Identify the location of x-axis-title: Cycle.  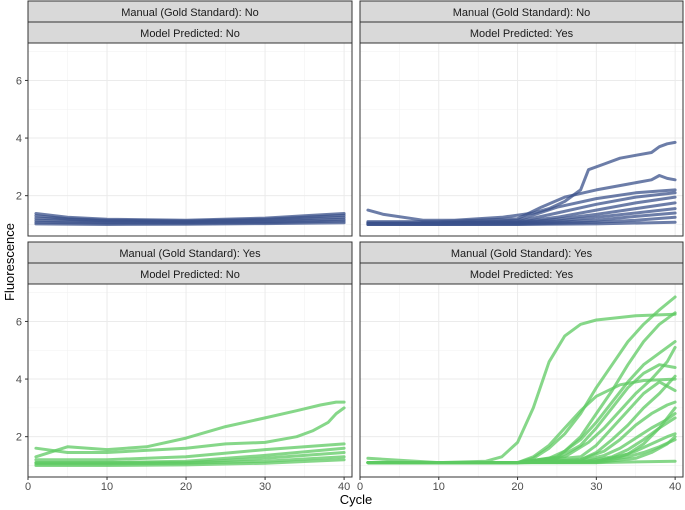
(356, 499).